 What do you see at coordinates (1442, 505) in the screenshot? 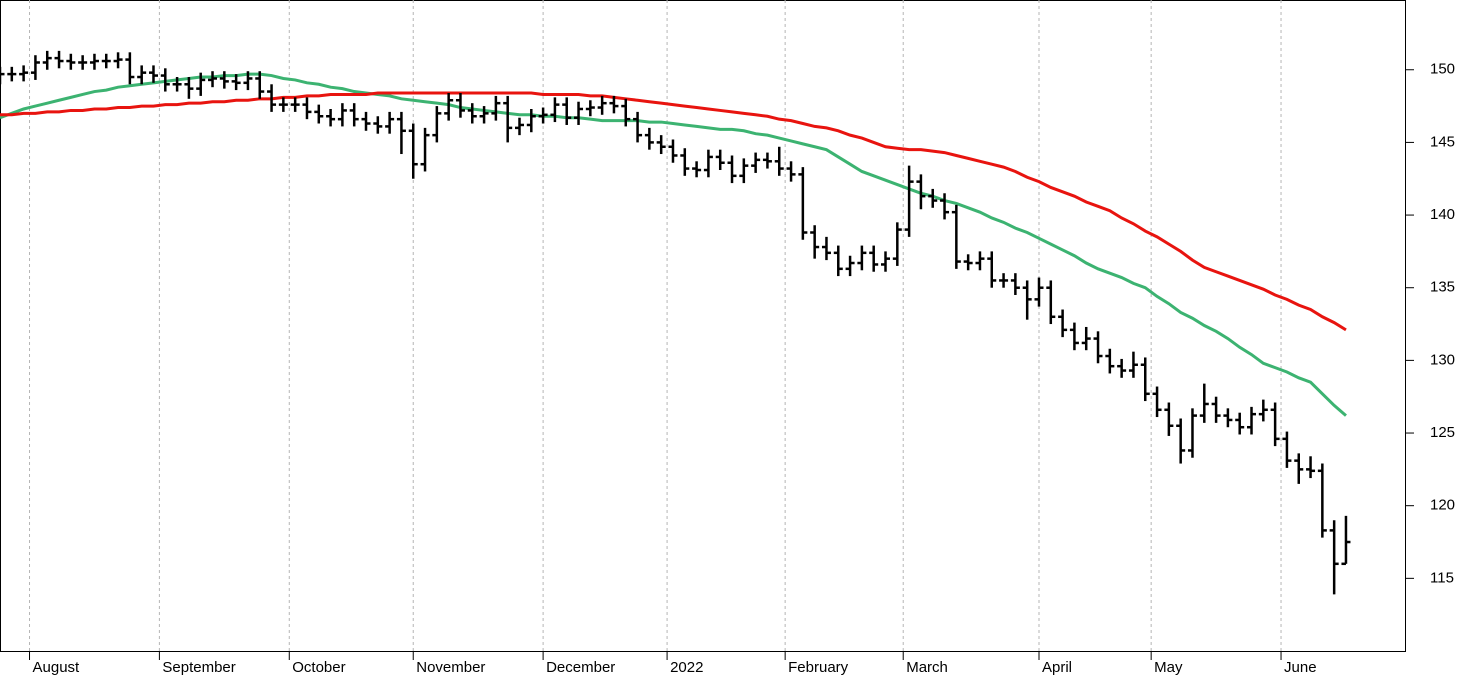
I see `y-tick-label: 120` at bounding box center [1442, 505].